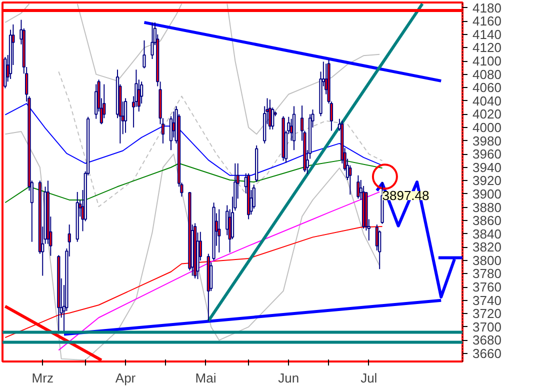 Image resolution: width=551 pixels, height=388 pixels. What do you see at coordinates (487, 167) in the screenshot?
I see `y-tick-label: 3940` at bounding box center [487, 167].